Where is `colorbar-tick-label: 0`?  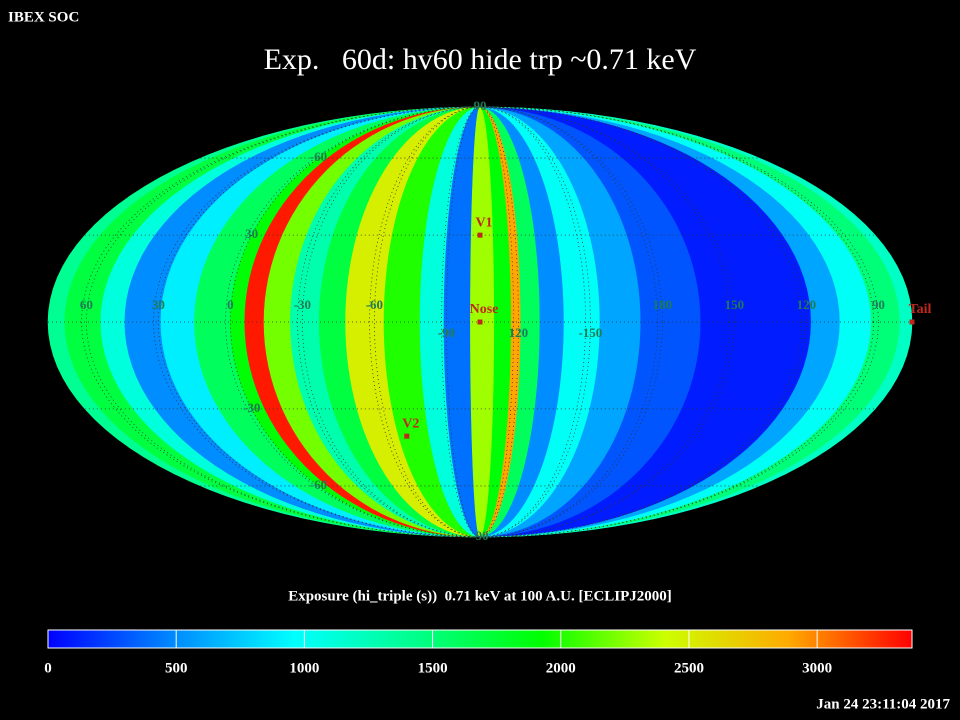 colorbar-tick-label: 0 is located at coordinates (48, 668).